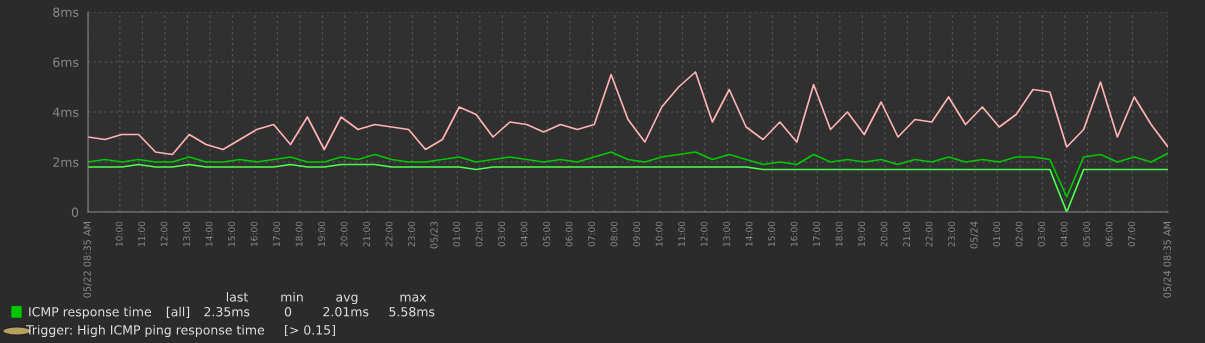  Describe the element at coordinates (90, 312) in the screenshot. I see `legend-label: ICMP response time` at that location.